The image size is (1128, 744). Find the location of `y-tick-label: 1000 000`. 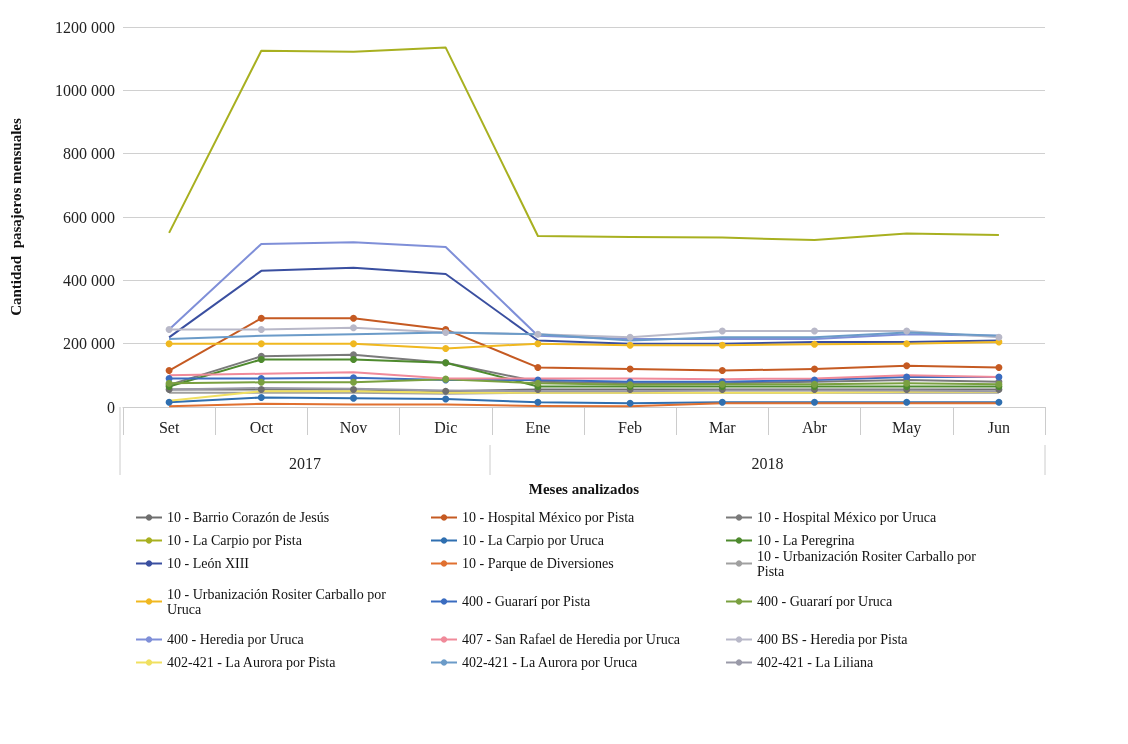

y-tick-label: 1000 000 is located at coordinates (85, 90).